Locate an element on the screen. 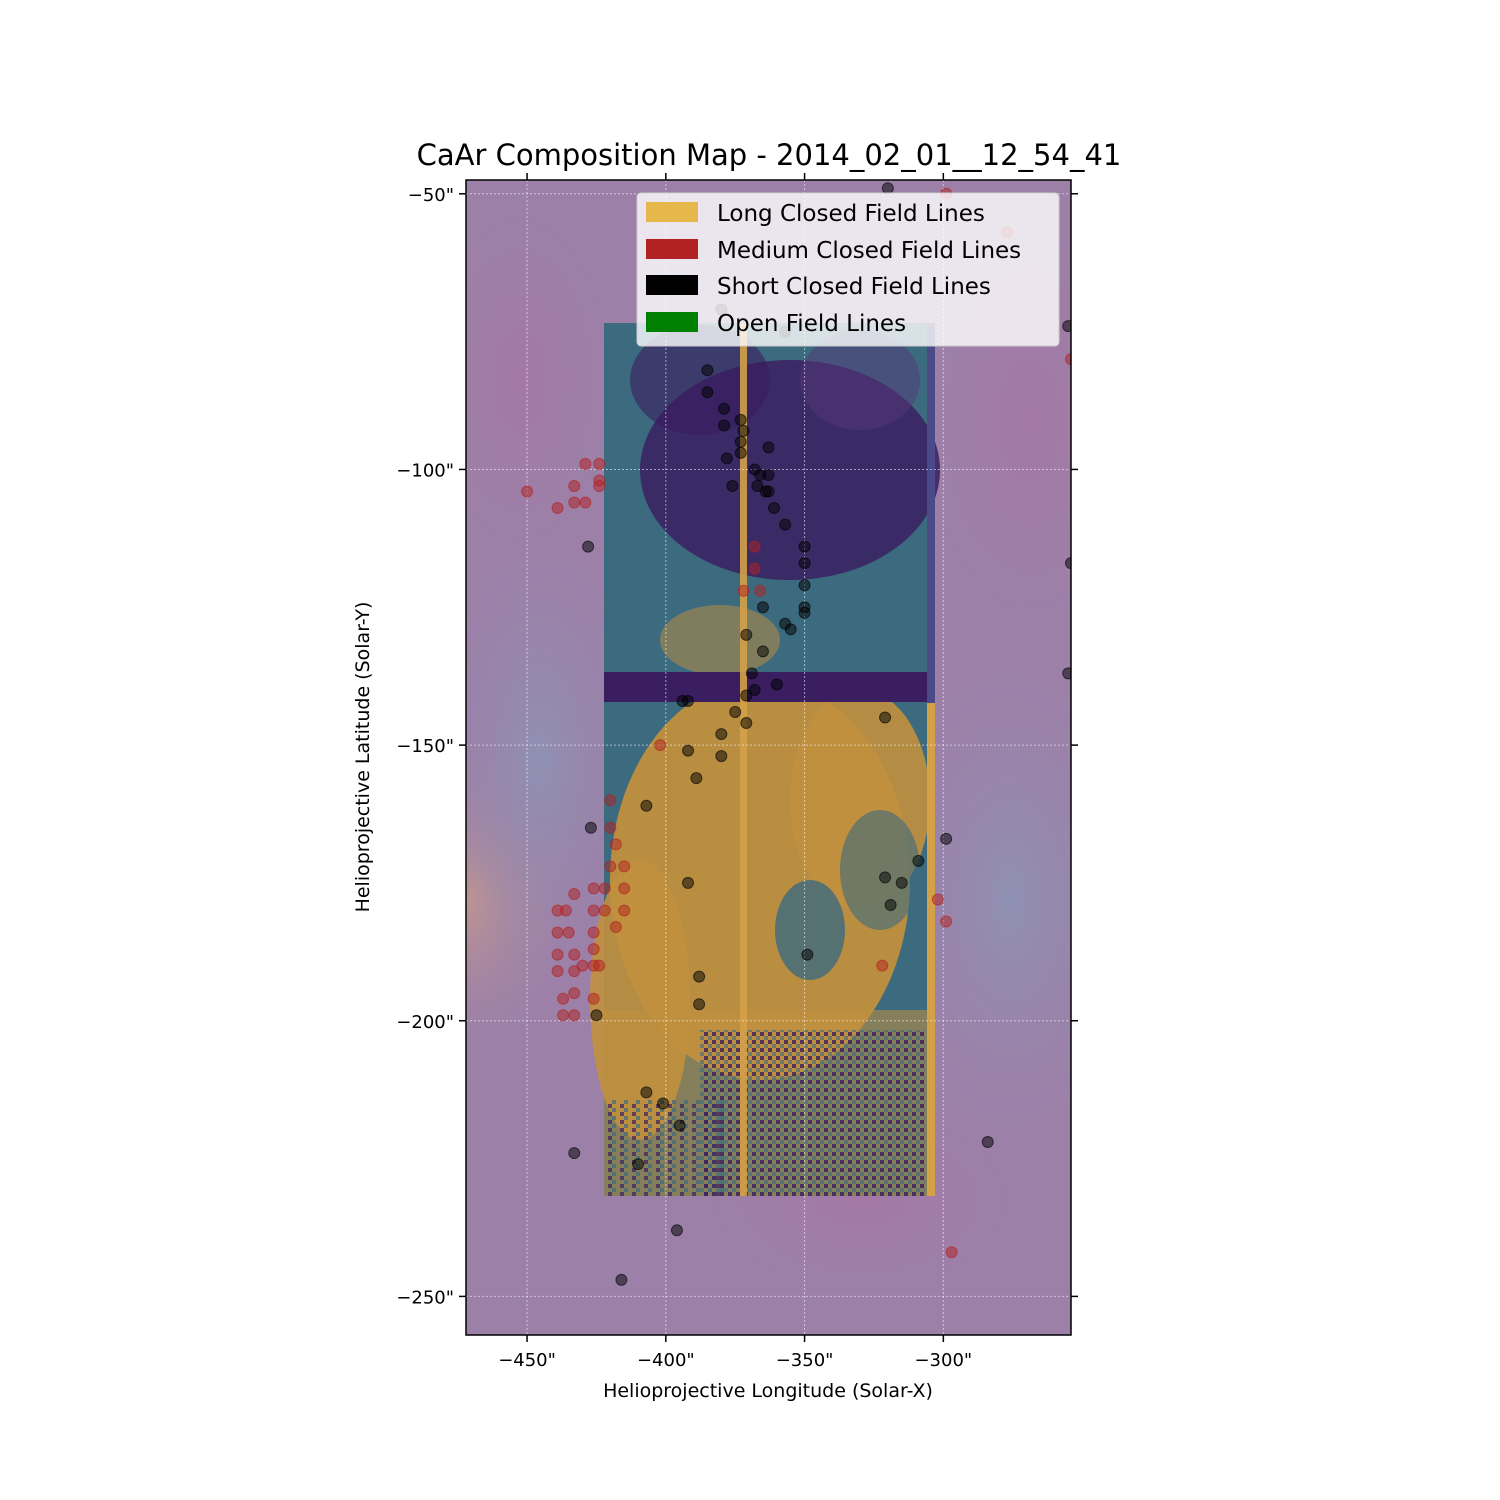  legend-label-short-closed: Short Closed Field Lines is located at coordinates (854, 287).